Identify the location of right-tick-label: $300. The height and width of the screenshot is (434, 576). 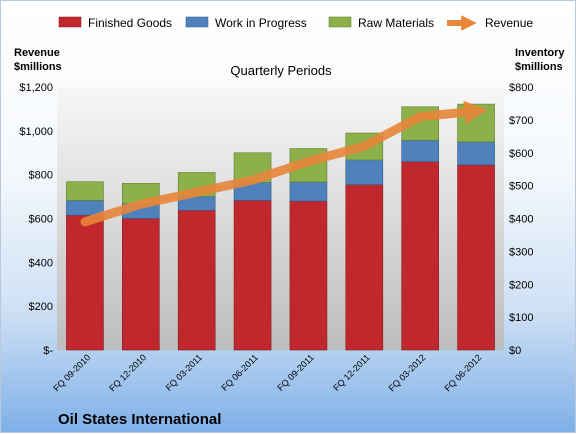
(521, 252).